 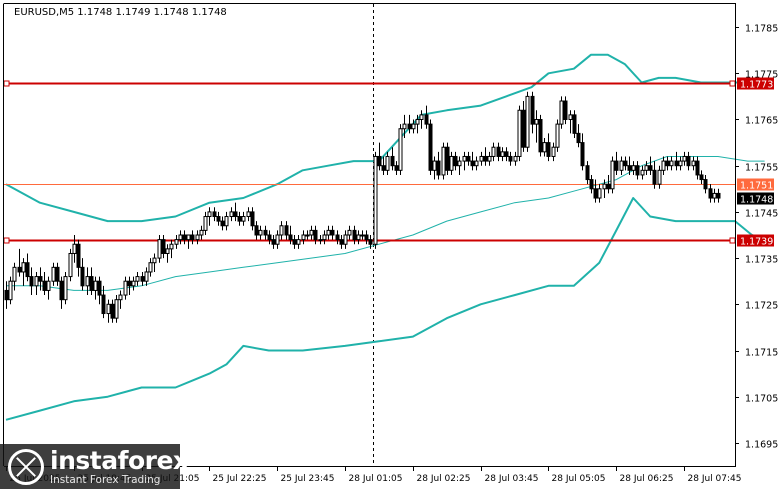 What do you see at coordinates (755, 198) in the screenshot?
I see `last-price-tag` at bounding box center [755, 198].